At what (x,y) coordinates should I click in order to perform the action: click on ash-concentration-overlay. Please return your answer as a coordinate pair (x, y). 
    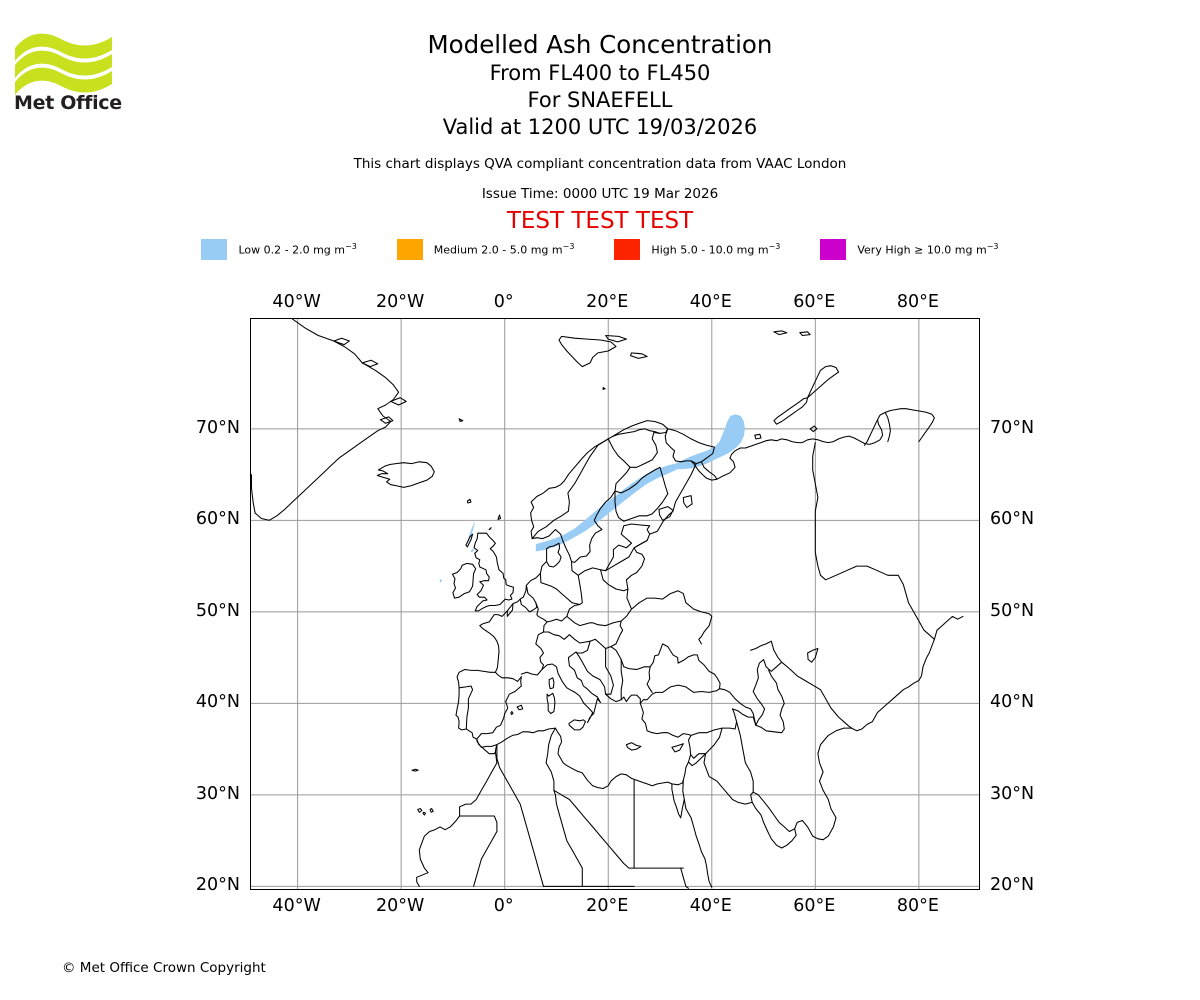
    Looking at the image, I should click on (592, 498).